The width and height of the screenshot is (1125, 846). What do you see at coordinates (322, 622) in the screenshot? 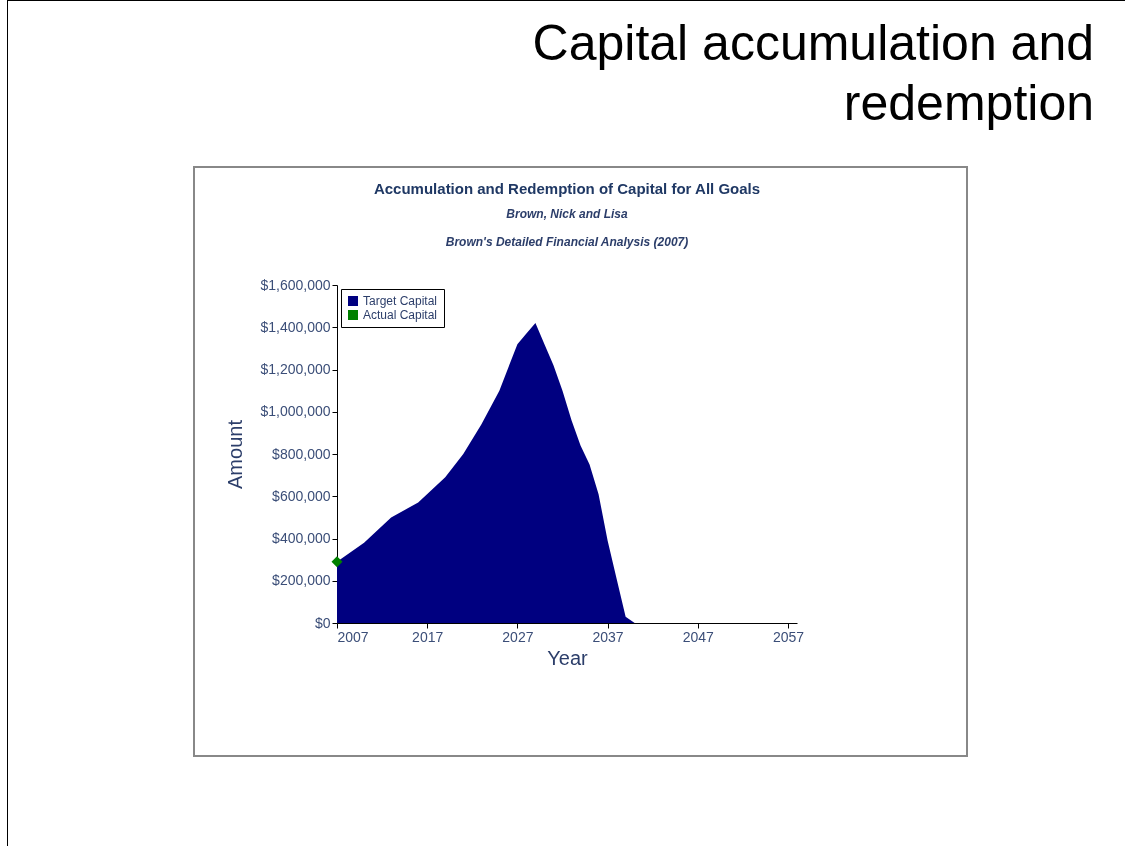
I see `y-tick-label: $0` at bounding box center [322, 622].